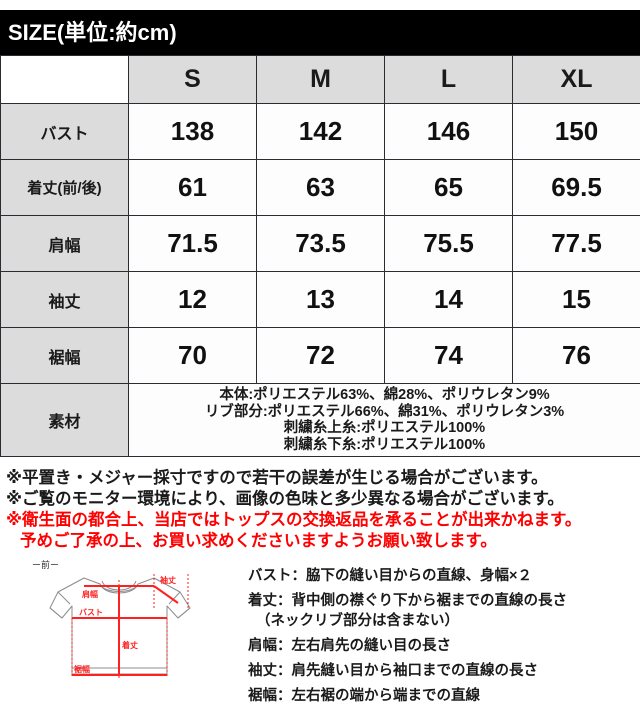 Image resolution: width=640 pixels, height=711 pixels. I want to click on diagram-label-hem: 裾幅, so click(82, 669).